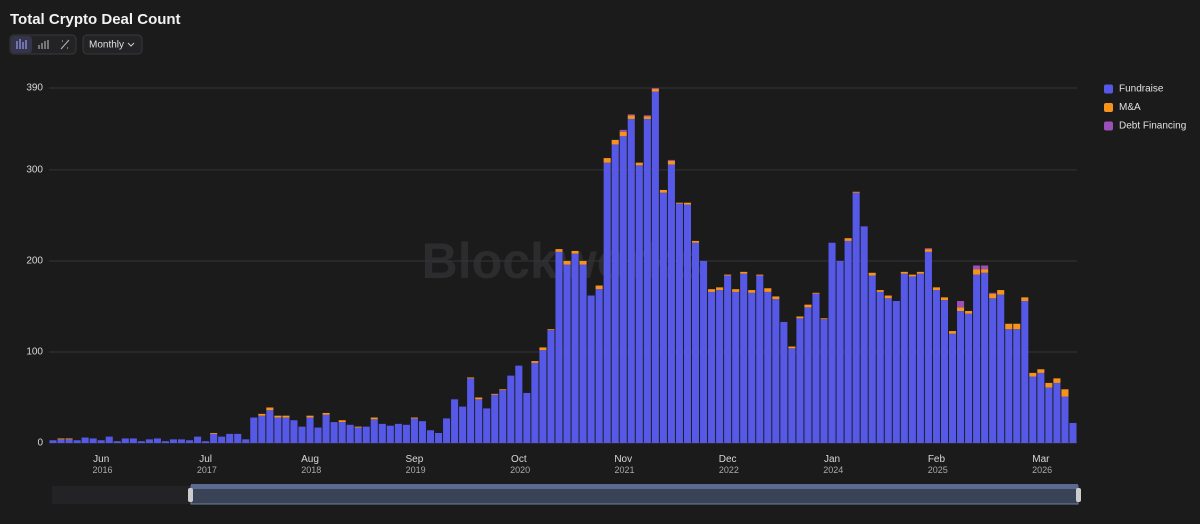 The image size is (1200, 524). I want to click on x-tick-label-line: 2025, so click(936, 470).